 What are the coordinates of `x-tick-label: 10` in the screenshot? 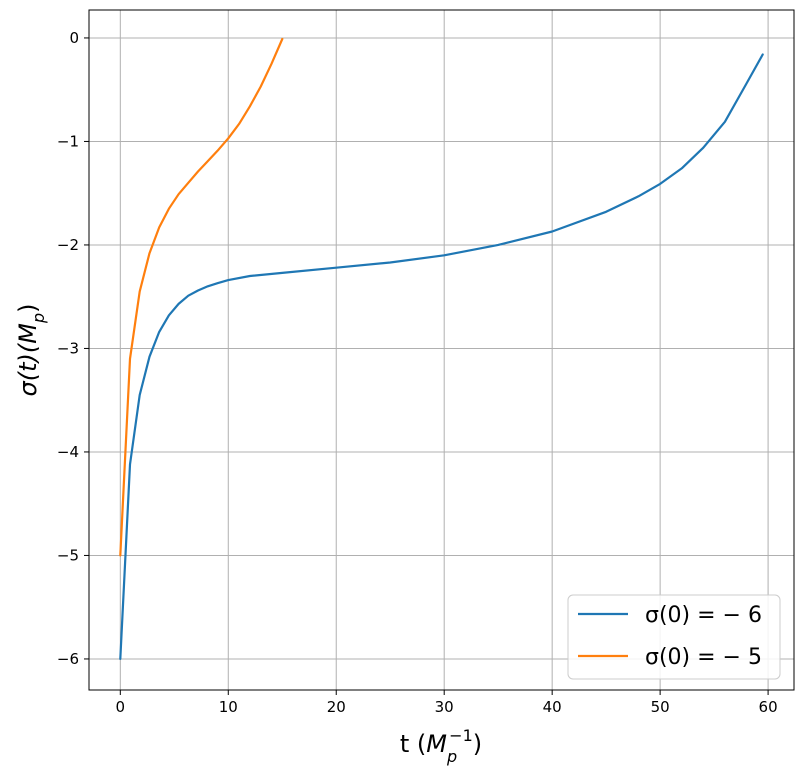 It's located at (228, 707).